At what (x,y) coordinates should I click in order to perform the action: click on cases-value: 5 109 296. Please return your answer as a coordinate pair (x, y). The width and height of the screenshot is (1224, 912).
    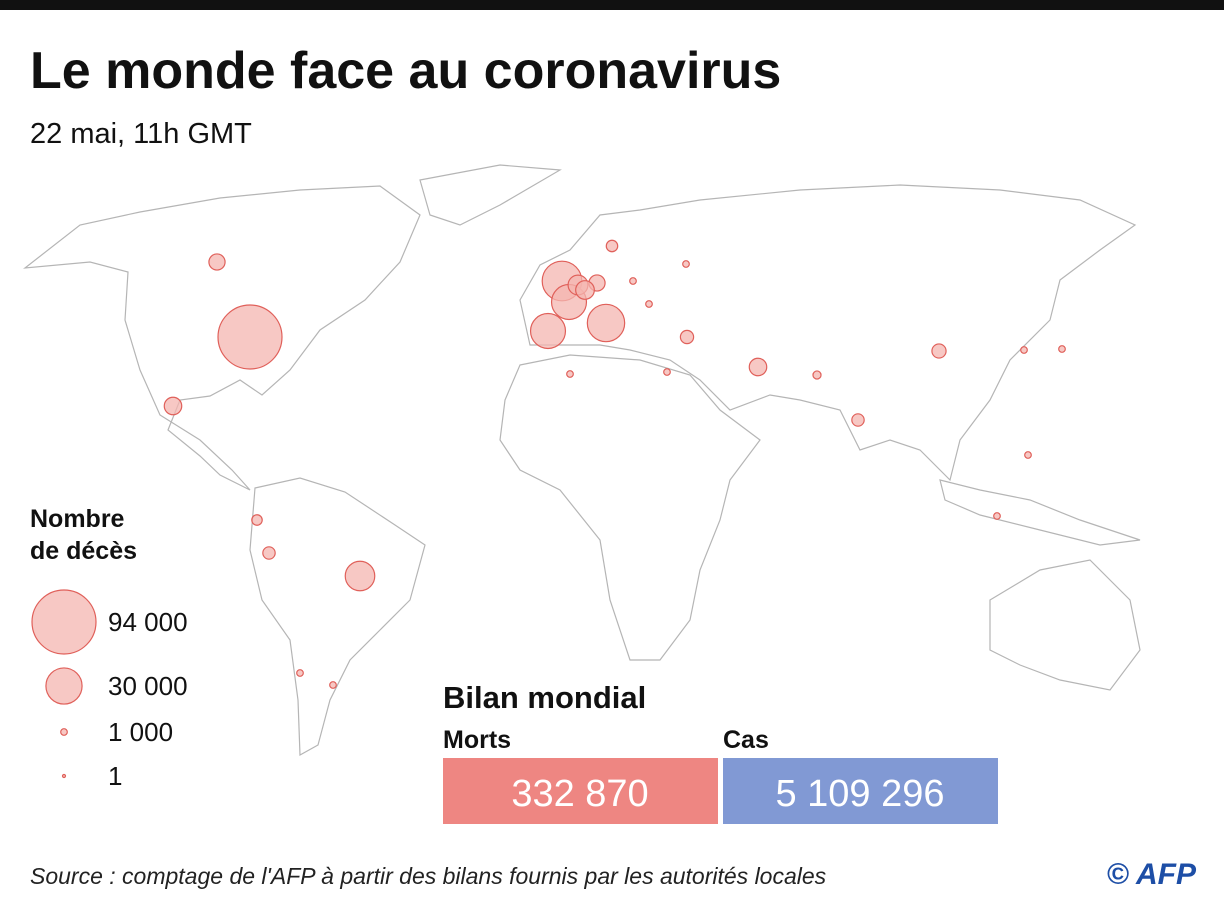
    Looking at the image, I should click on (859, 794).